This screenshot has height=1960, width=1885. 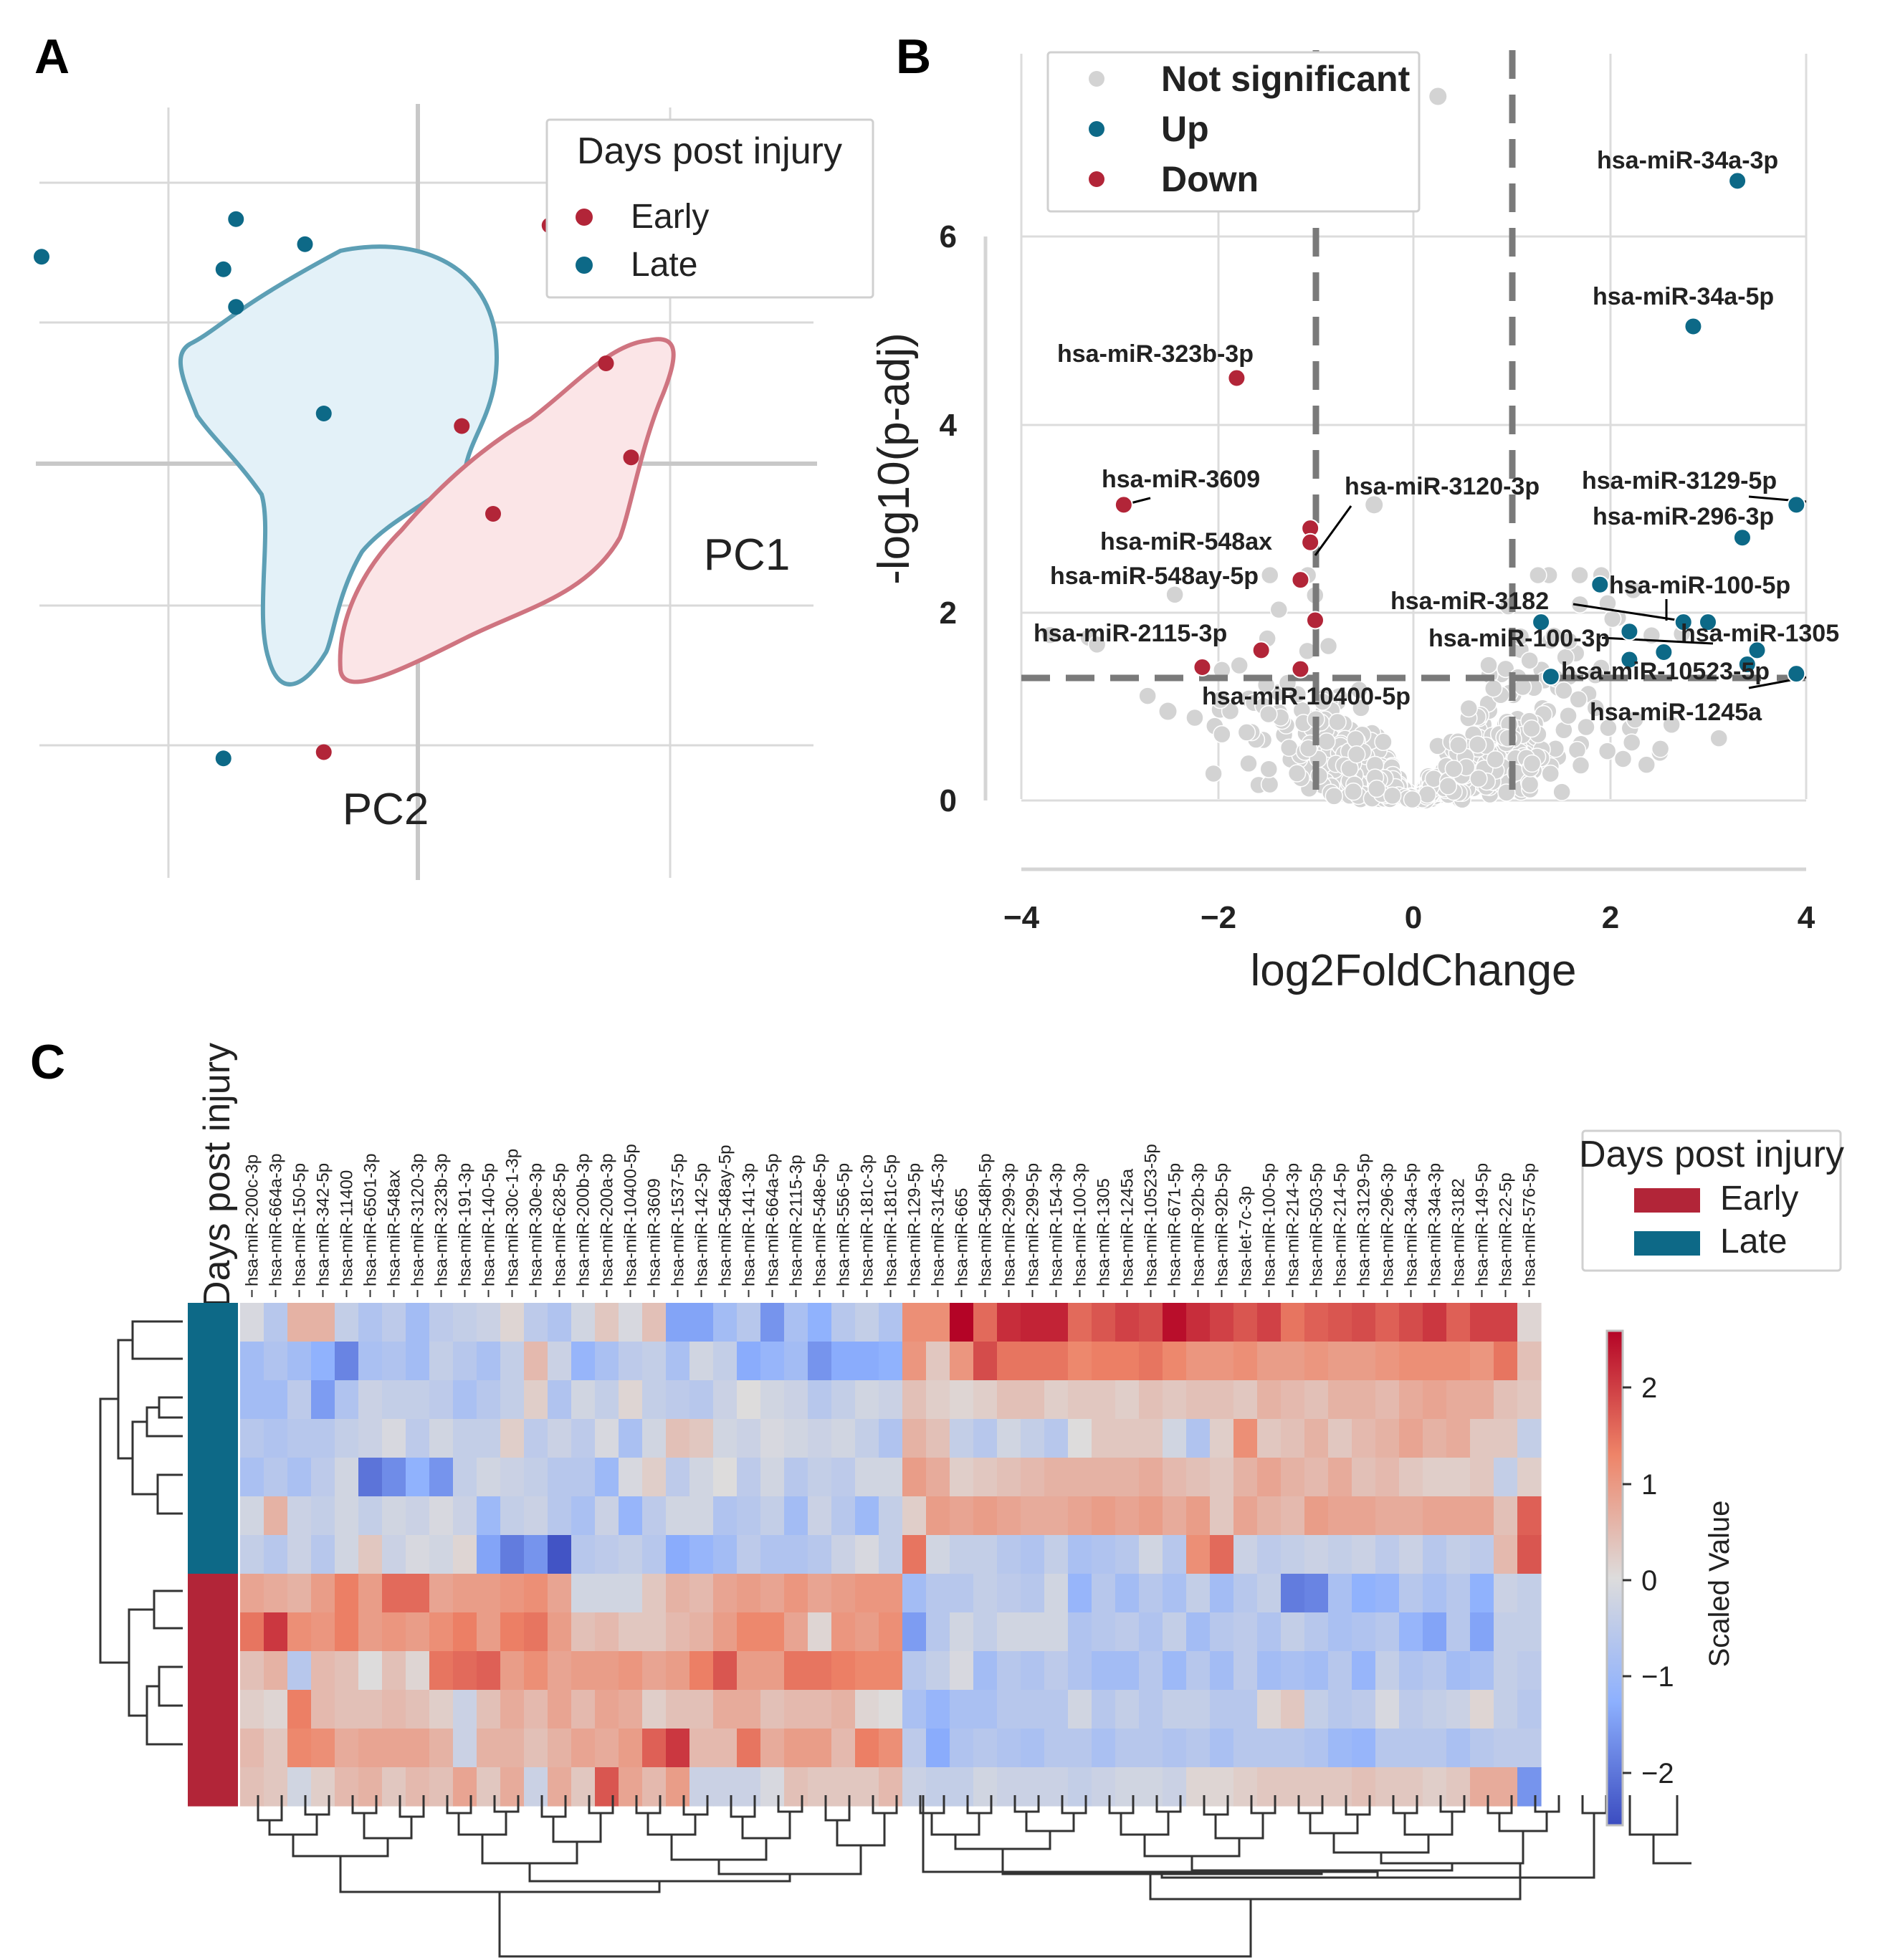 I want to click on colorbar-tick: 1, so click(x=1649, y=1485).